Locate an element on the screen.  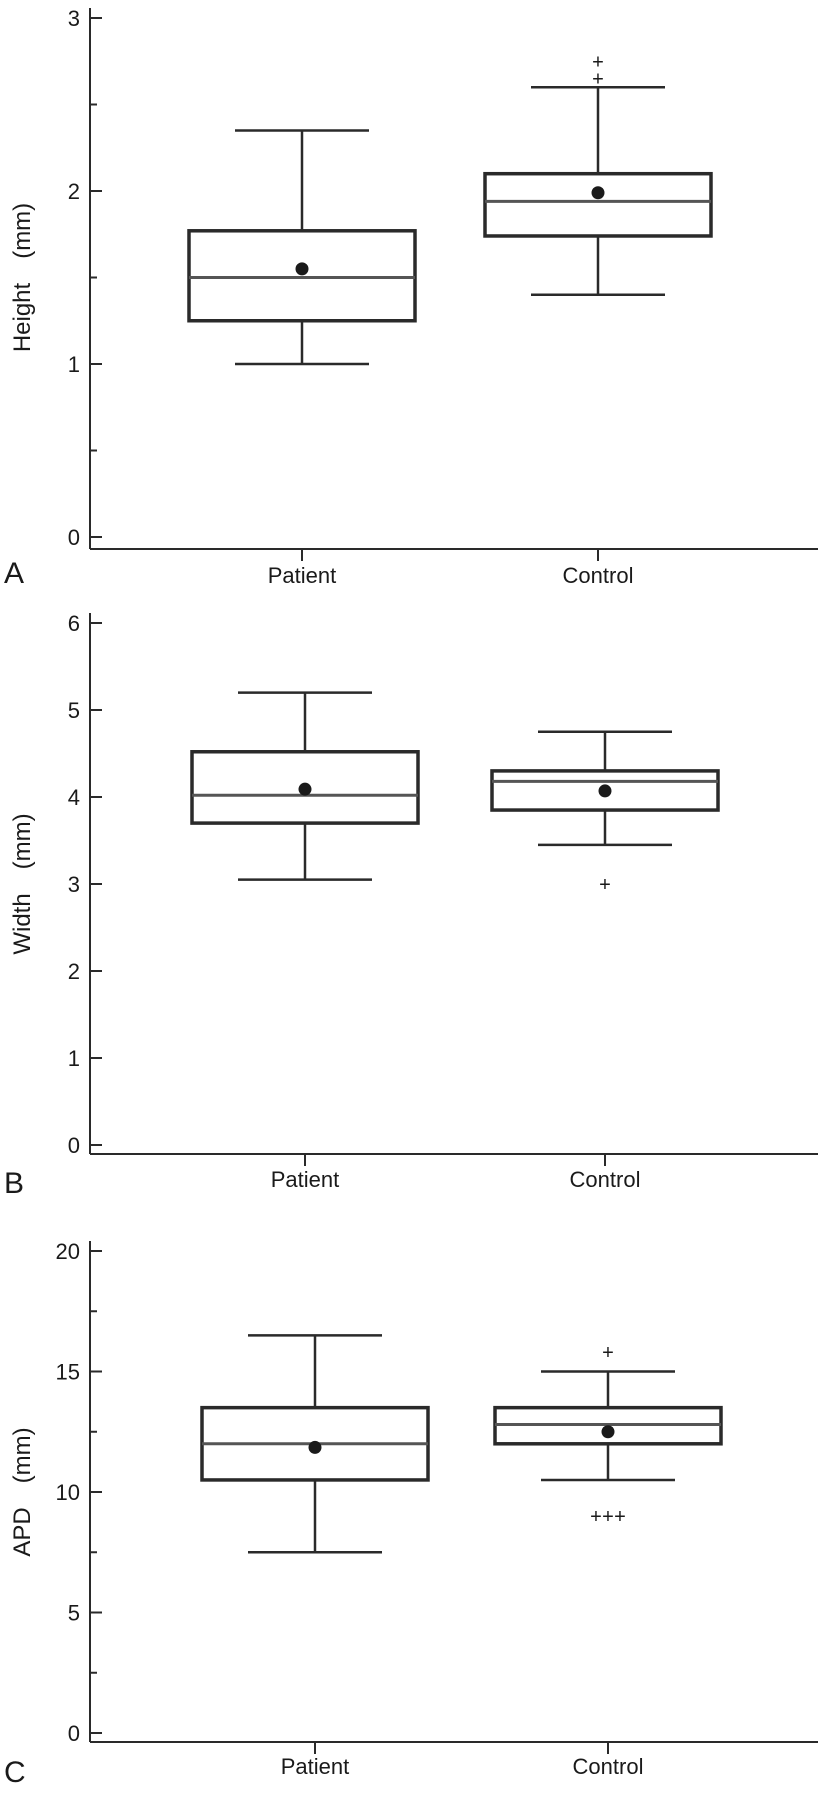
box-control: Control + is located at coordinates (605, 961).